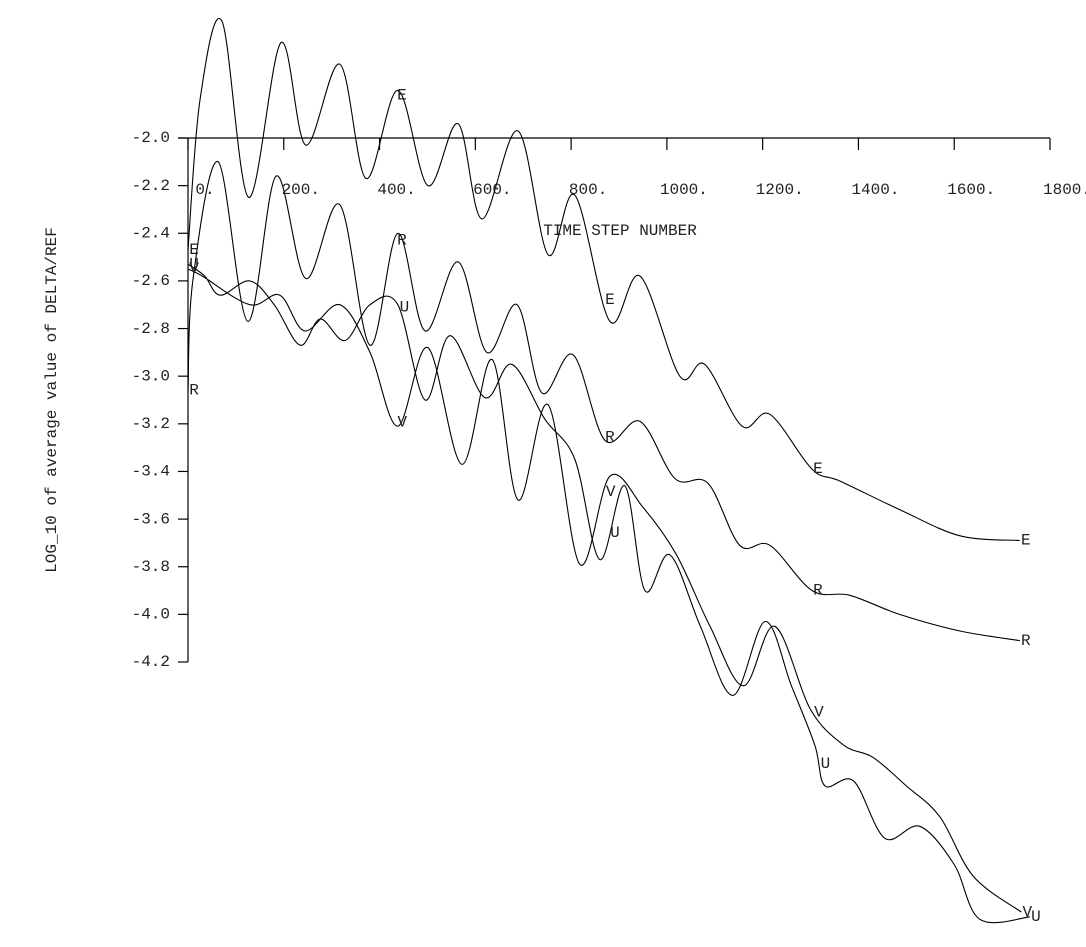  What do you see at coordinates (151, 424) in the screenshot?
I see `y-tick-label: -3.2` at bounding box center [151, 424].